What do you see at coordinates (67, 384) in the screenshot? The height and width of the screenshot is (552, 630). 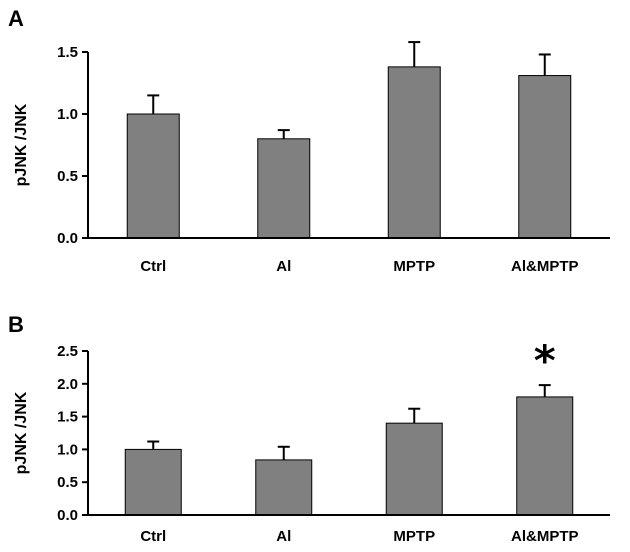 I see `y-tick-label: 2.0` at bounding box center [67, 384].